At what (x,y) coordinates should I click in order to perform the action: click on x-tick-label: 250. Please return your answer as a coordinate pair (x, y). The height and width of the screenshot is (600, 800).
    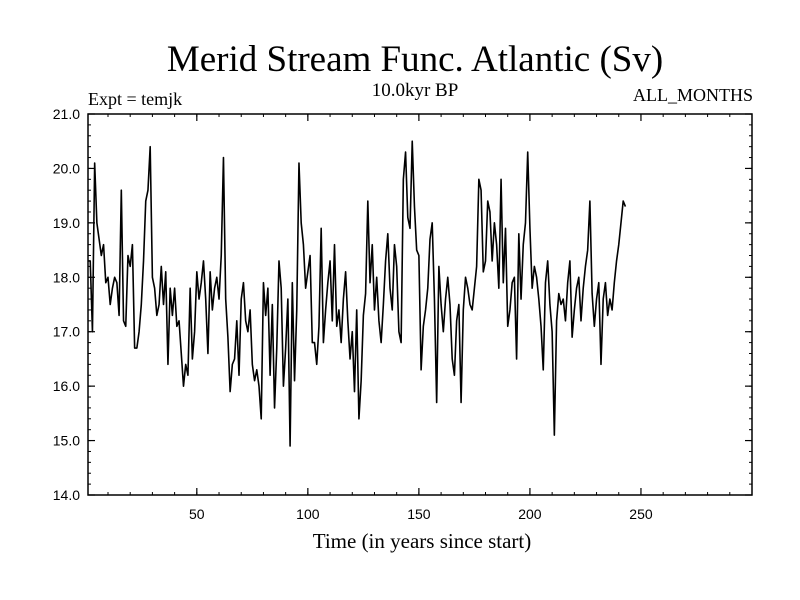
    Looking at the image, I should click on (641, 514).